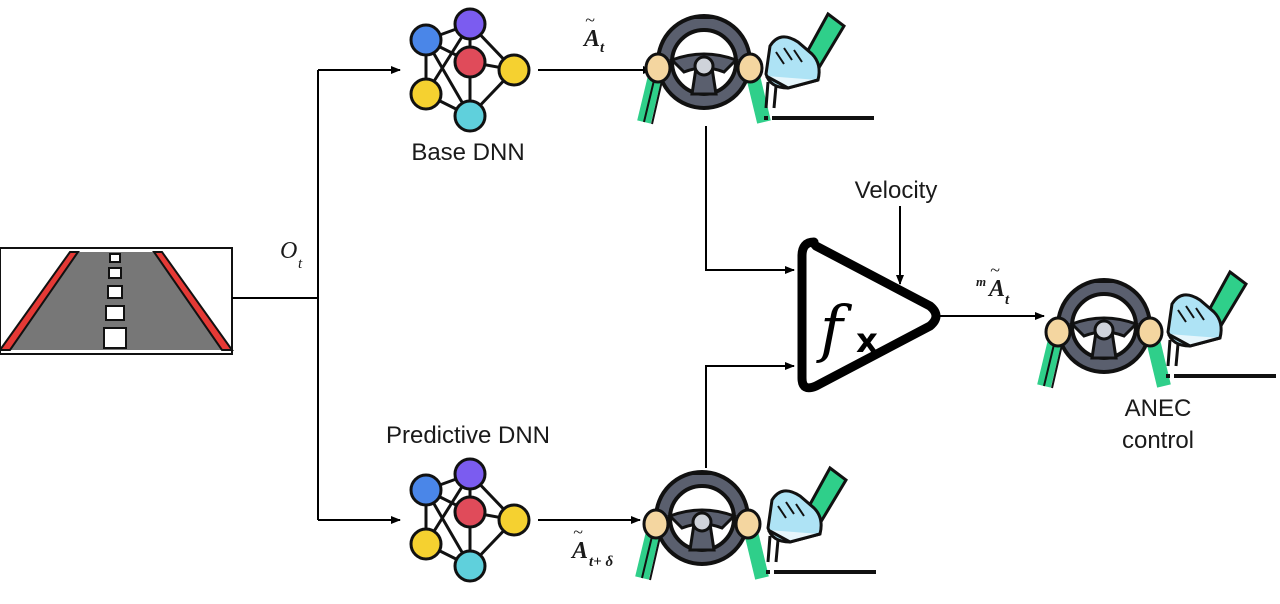  I want to click on road-icon, so click(117, 301).